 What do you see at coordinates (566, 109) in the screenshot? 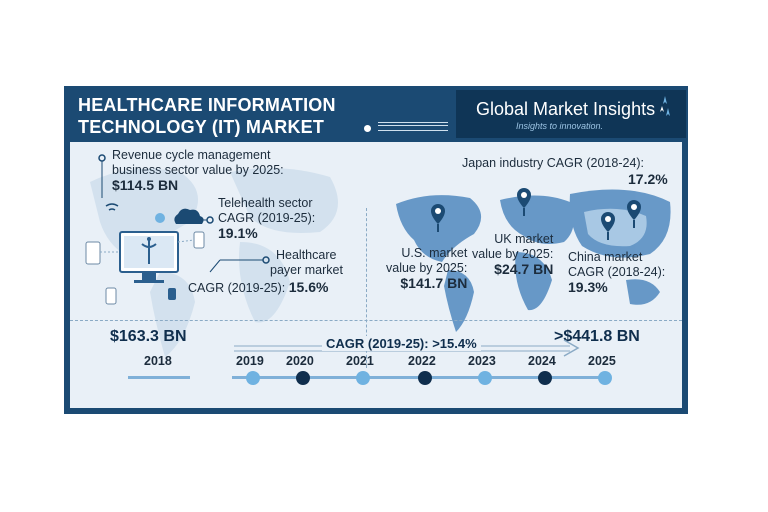
I see `logo-name: Global Market Insights` at bounding box center [566, 109].